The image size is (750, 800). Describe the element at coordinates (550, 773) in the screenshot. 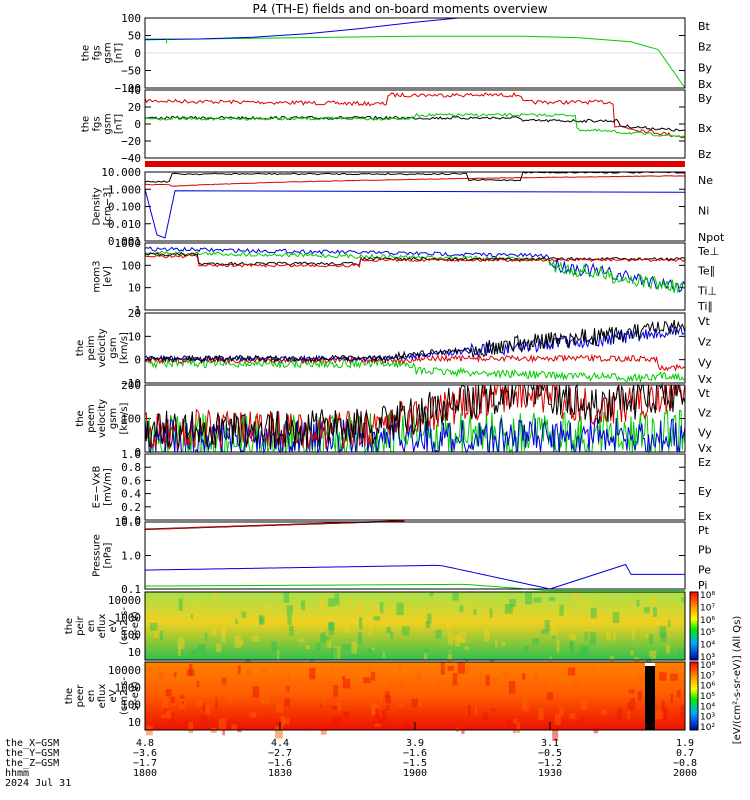

I see `xtick-label: 1930` at that location.